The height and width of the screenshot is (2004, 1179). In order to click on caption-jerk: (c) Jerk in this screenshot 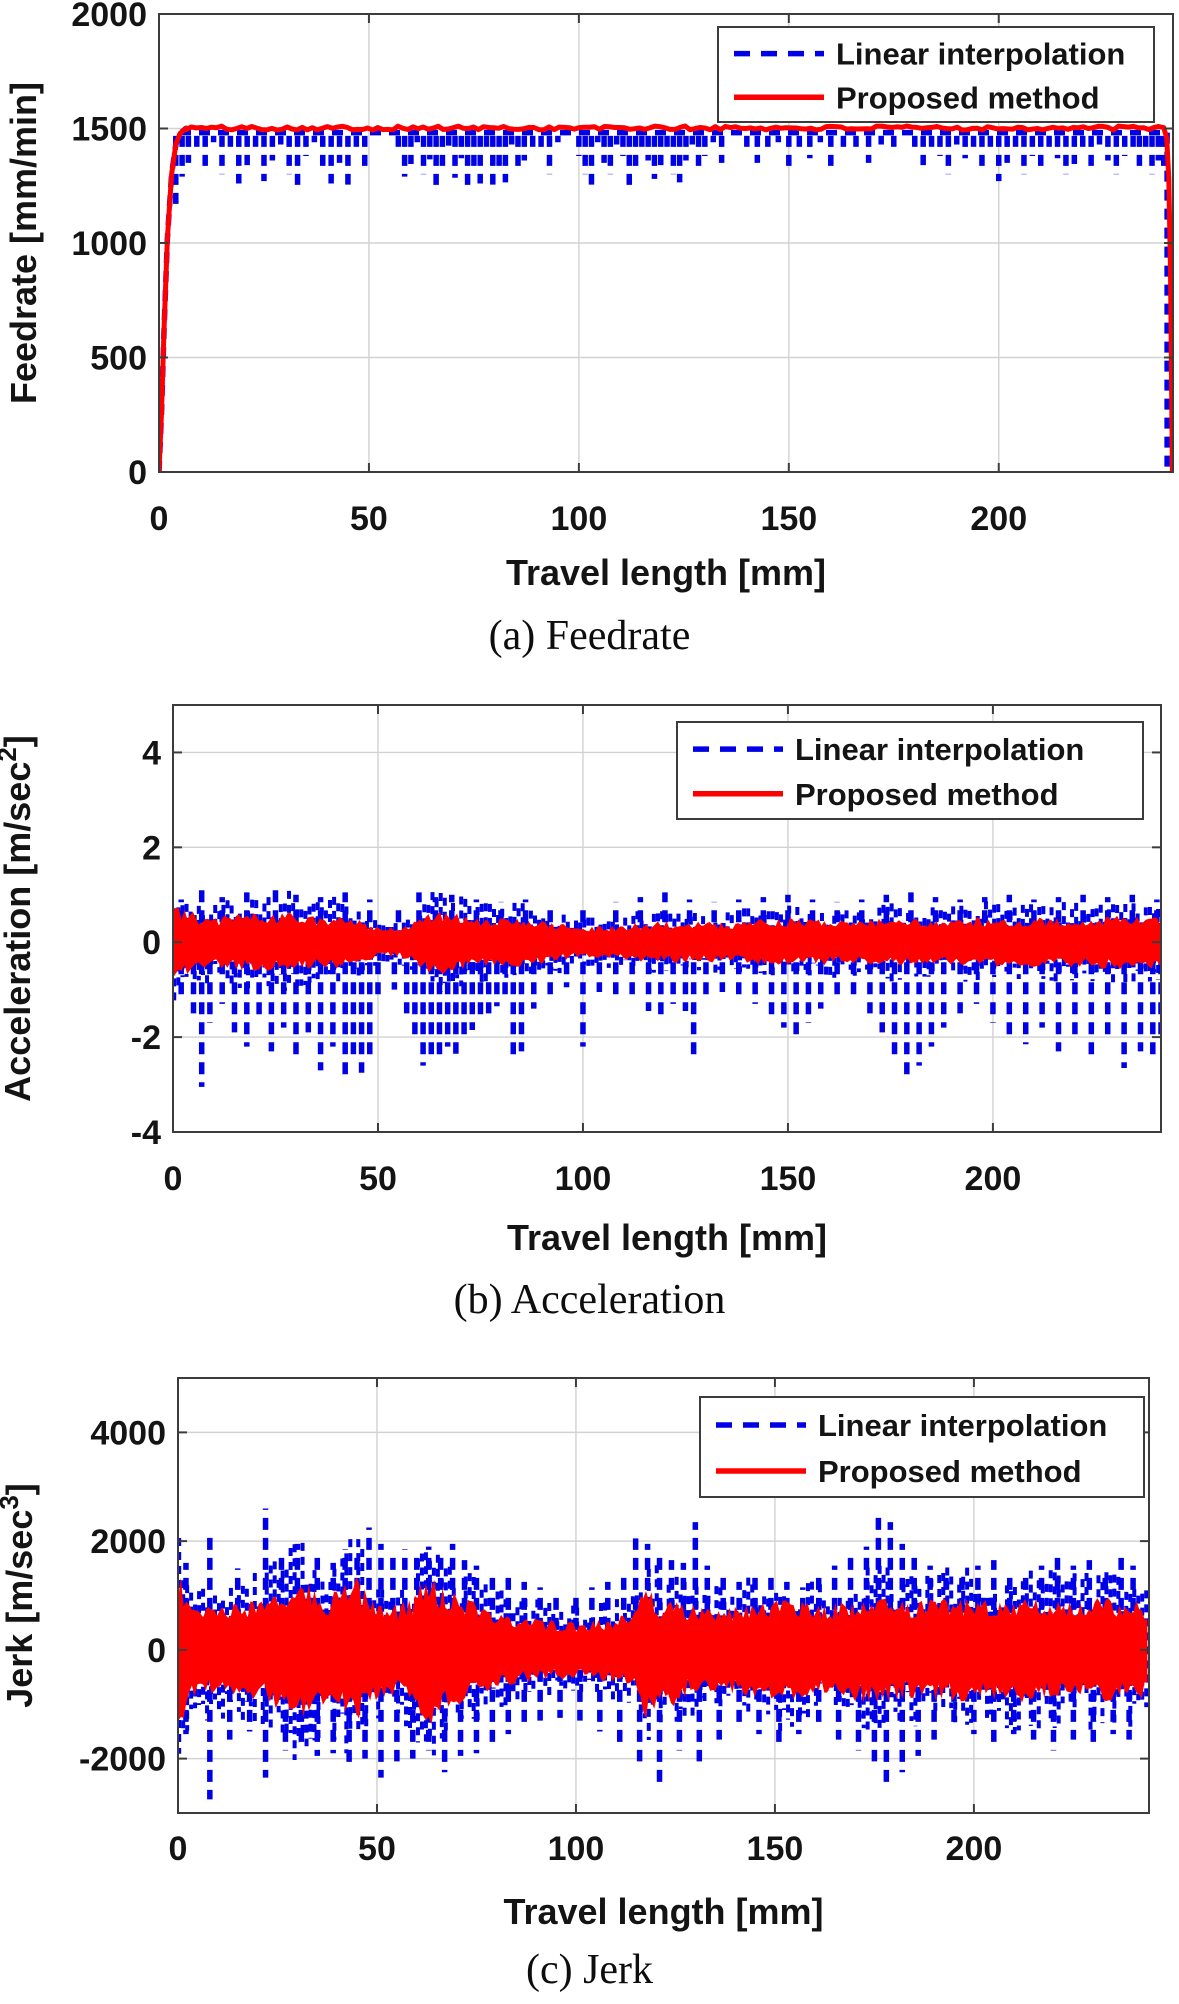, I will do `click(589, 1970)`.